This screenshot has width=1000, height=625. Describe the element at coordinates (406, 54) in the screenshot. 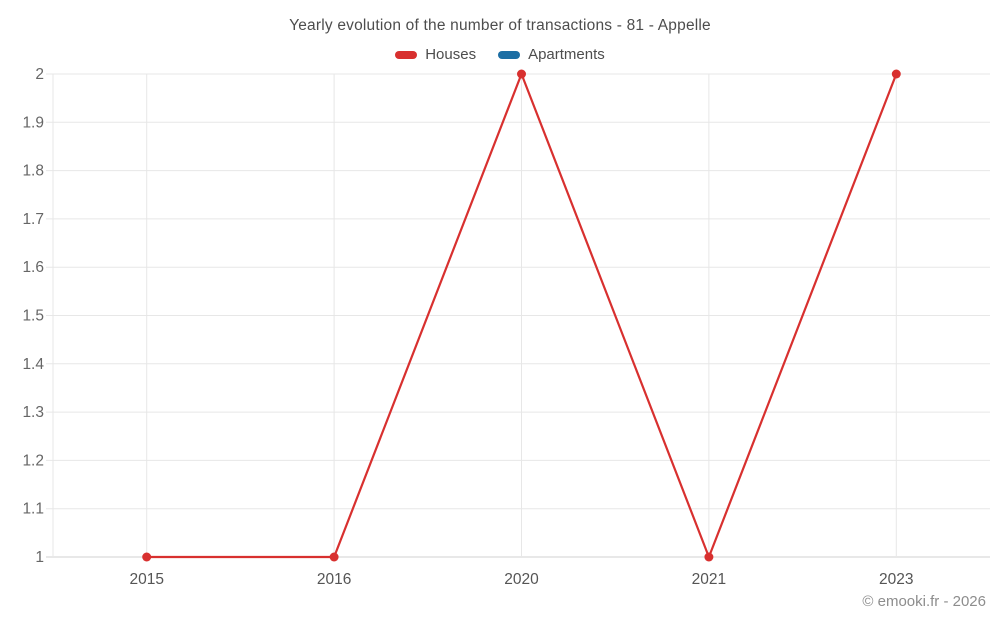

I see `houses-legend-swatch` at that location.